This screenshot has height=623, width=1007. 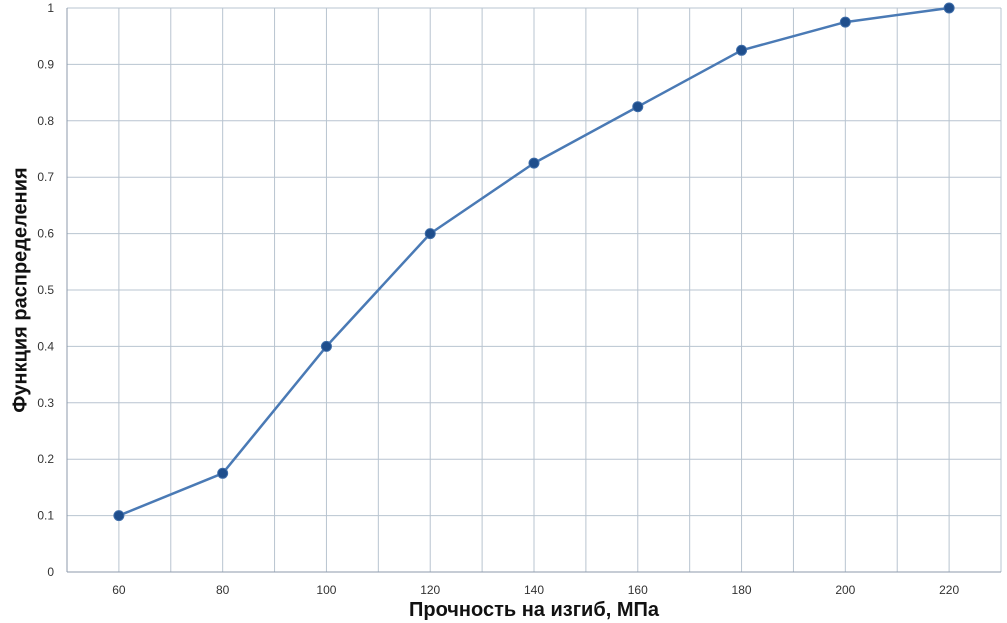 I want to click on x-tick-label: 100, so click(x=326, y=590).